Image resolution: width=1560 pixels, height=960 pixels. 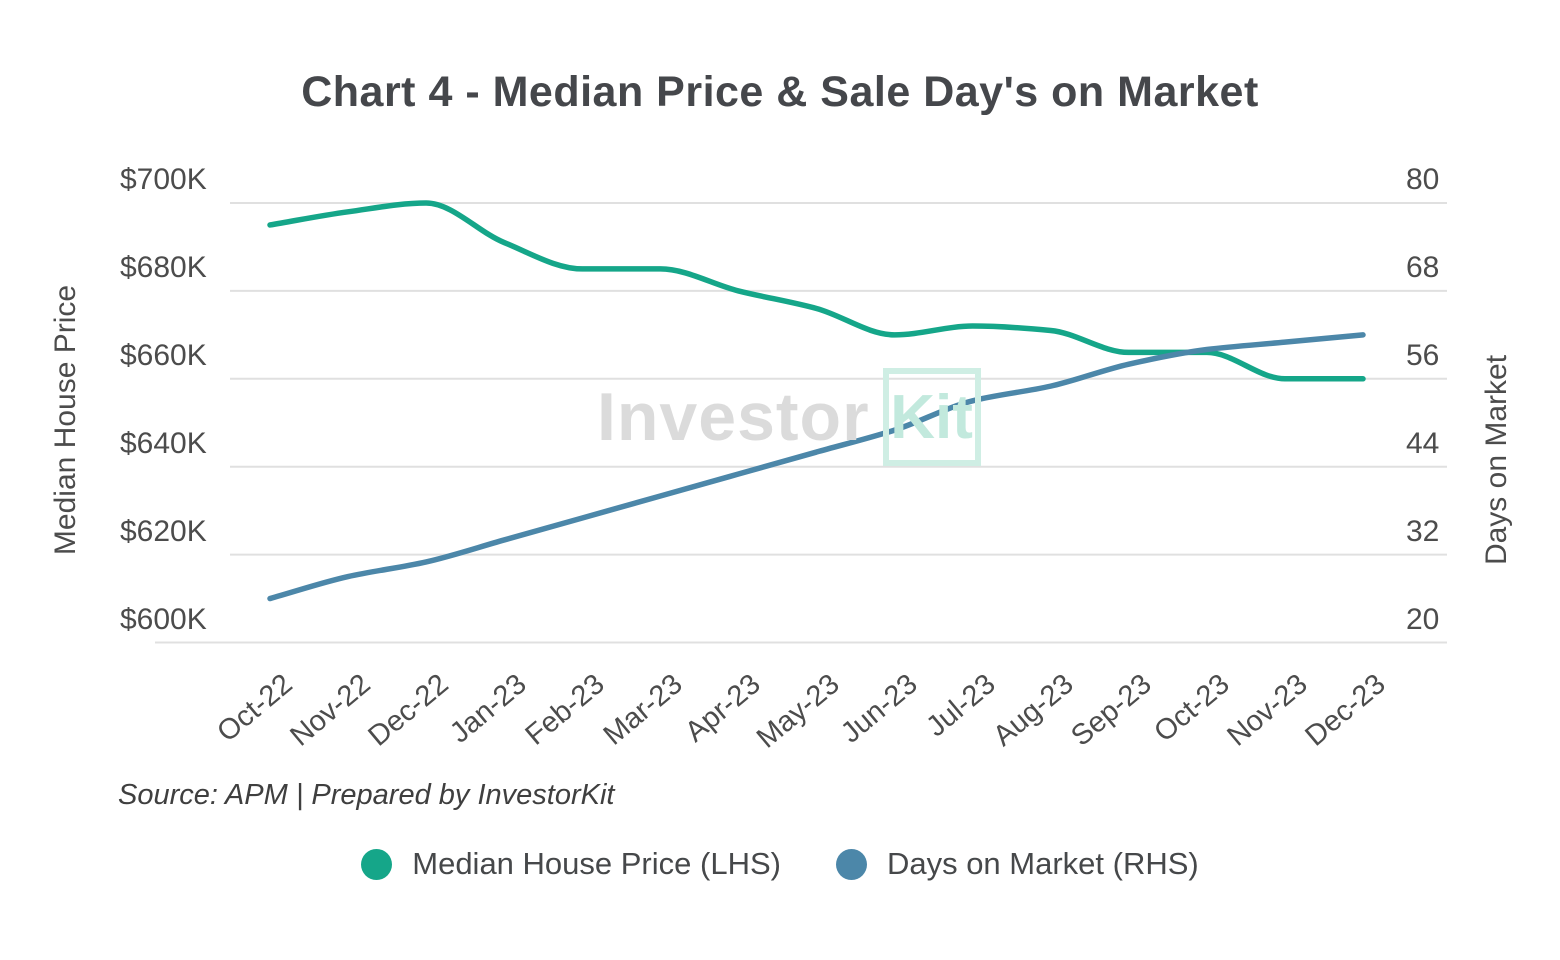 What do you see at coordinates (596, 863) in the screenshot?
I see `legend-label-median-house-price: Median House Price (LHS)` at bounding box center [596, 863].